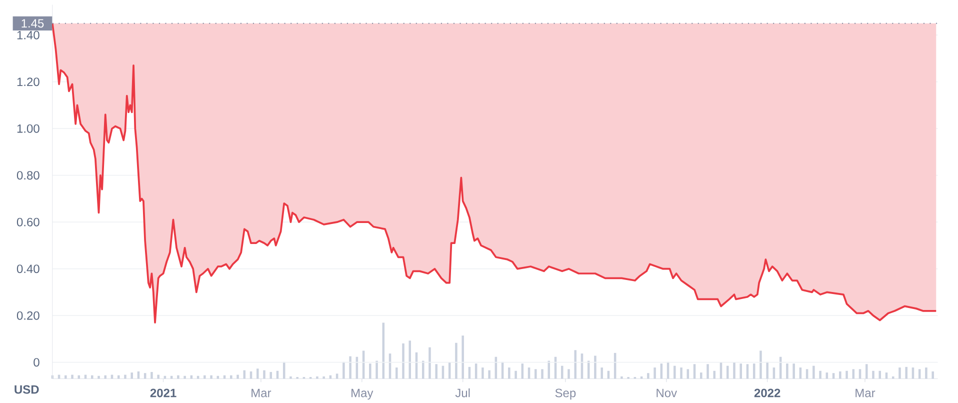  I want to click on y-tick-label: 1.00, so click(28, 128).